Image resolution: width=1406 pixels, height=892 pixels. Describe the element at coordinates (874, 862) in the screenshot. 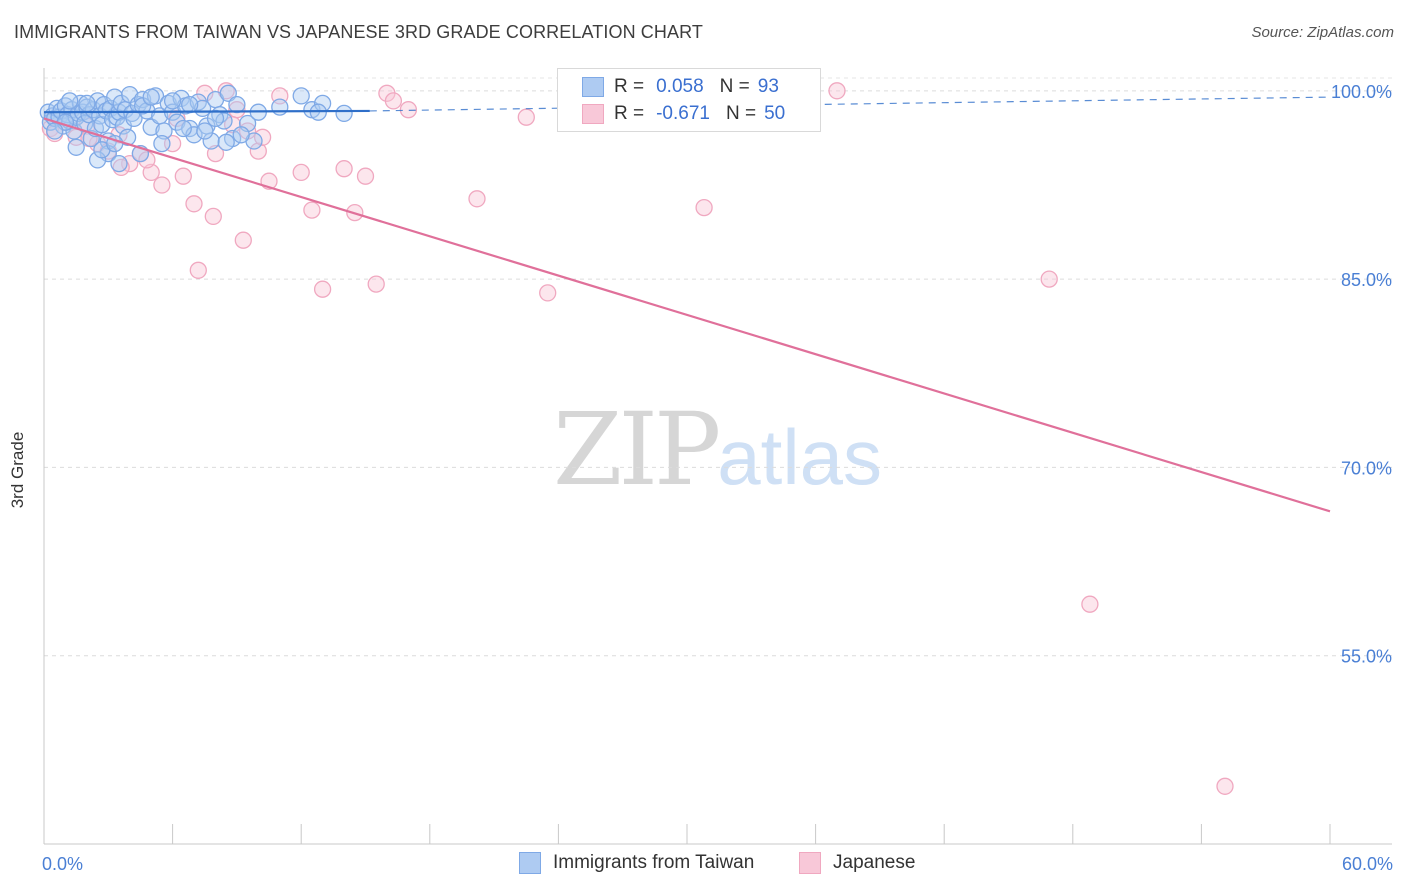

I see `legend-label-japanese: Japanese` at that location.